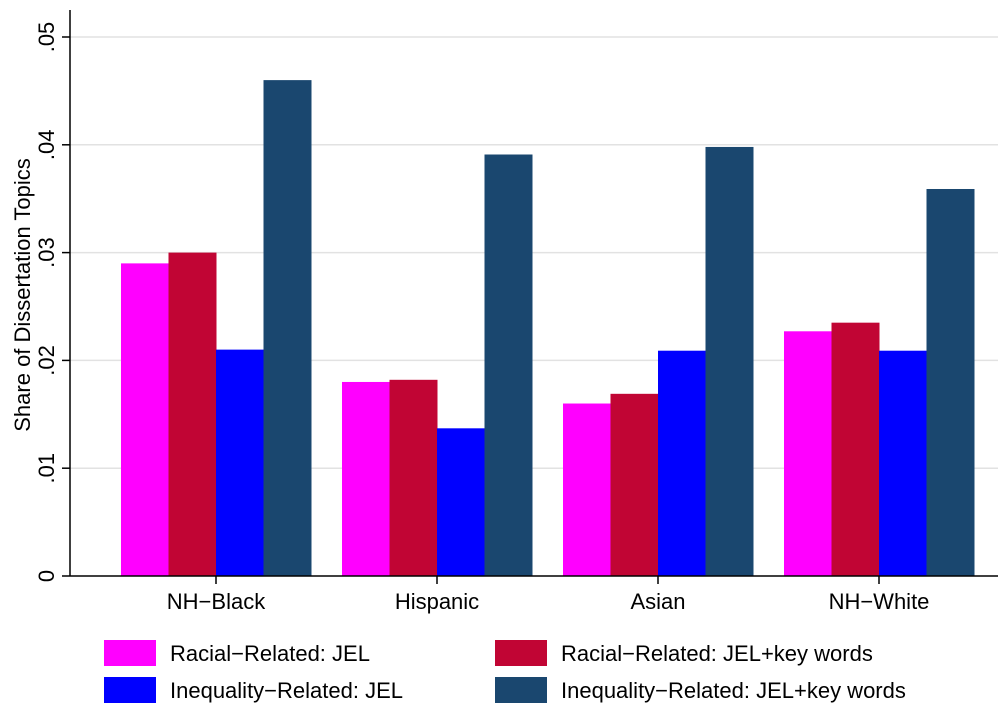 The height and width of the screenshot is (708, 1001). I want to click on x-tick-label: Hispanic, so click(437, 601).